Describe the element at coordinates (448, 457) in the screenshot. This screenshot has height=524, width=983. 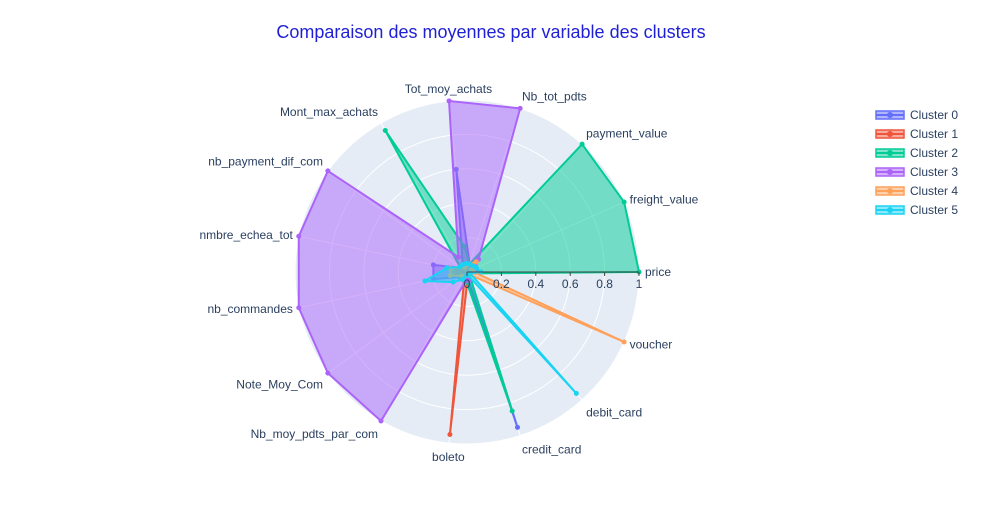
I see `theta-label: boleto` at that location.